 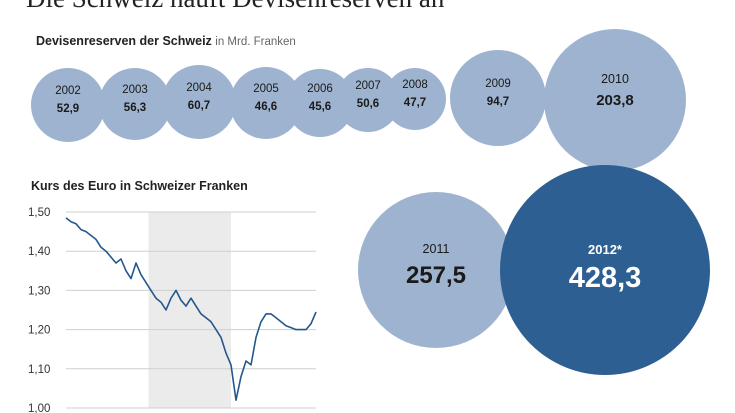 I want to click on bubble-2012: 2012* 428,3, so click(x=605, y=270).